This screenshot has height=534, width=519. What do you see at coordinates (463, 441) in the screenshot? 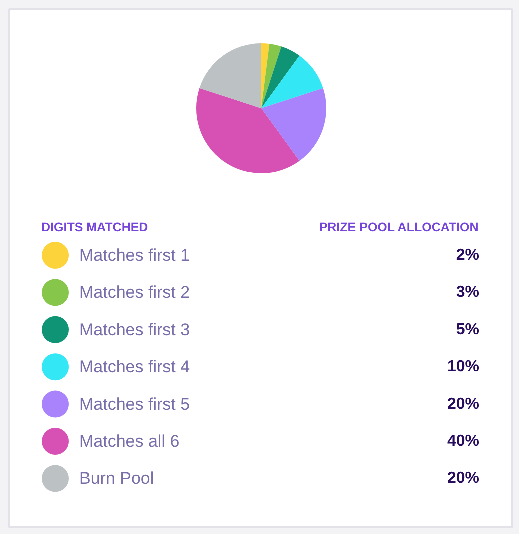
I see `data-label: 40%` at bounding box center [463, 441].